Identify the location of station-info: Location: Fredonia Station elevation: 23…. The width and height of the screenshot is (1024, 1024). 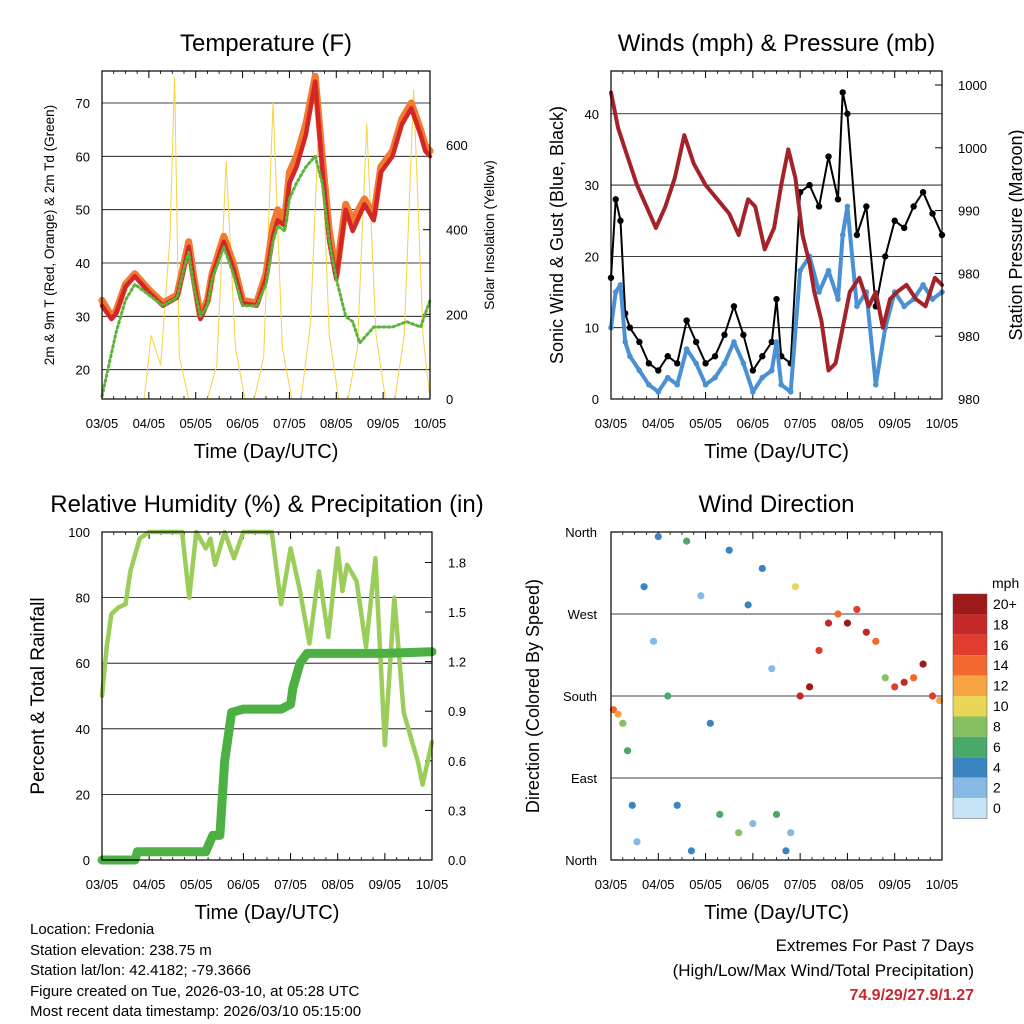
(195, 971).